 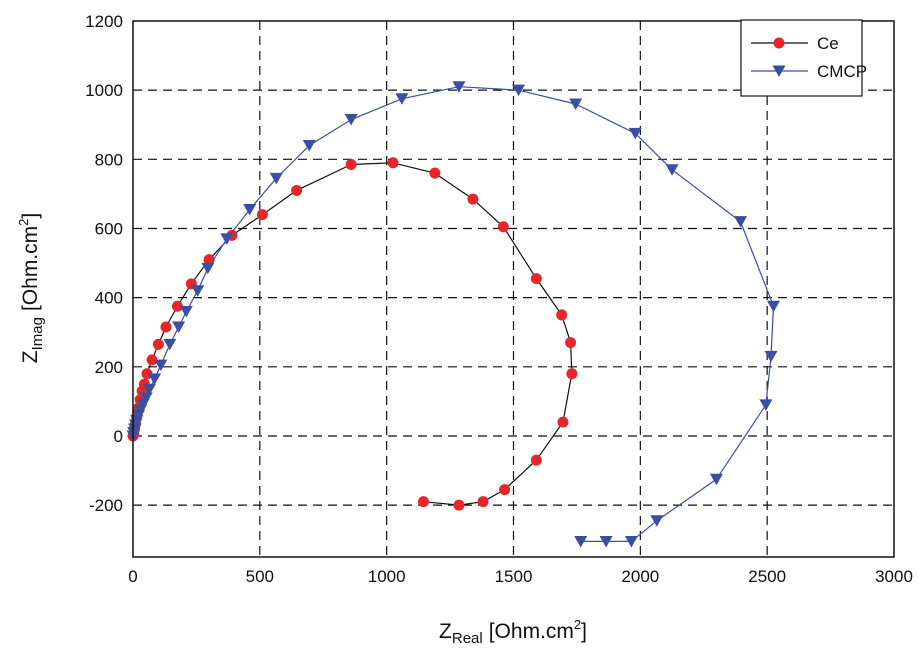 I want to click on x-axis-title-close: ], so click(x=584, y=631).